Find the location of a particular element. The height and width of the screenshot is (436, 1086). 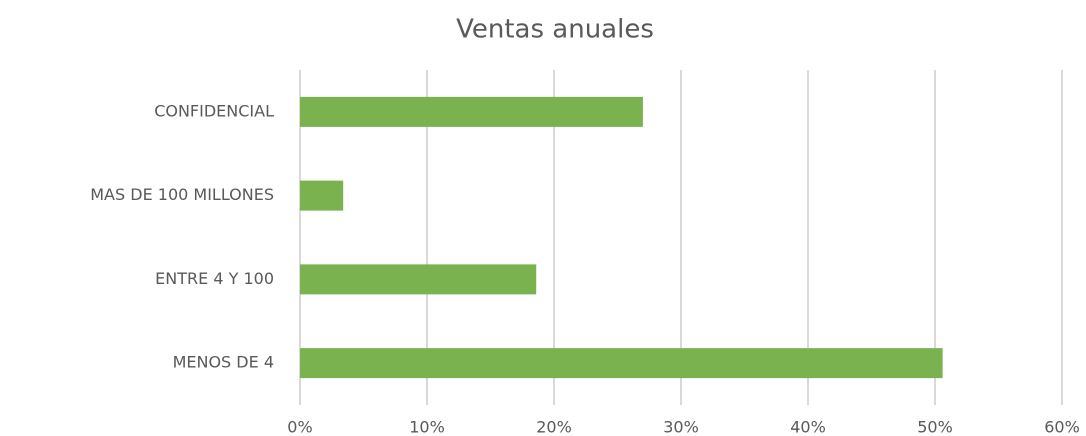

x-tick-label: 0% is located at coordinates (299, 427).